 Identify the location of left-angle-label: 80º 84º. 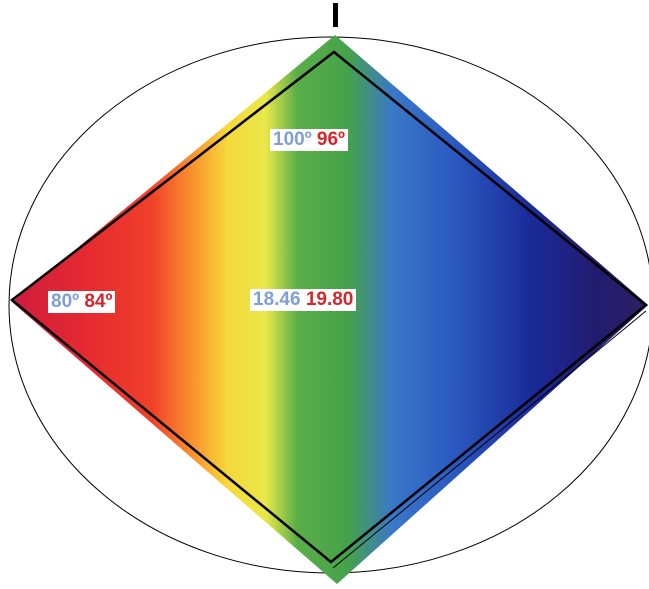
(82, 302).